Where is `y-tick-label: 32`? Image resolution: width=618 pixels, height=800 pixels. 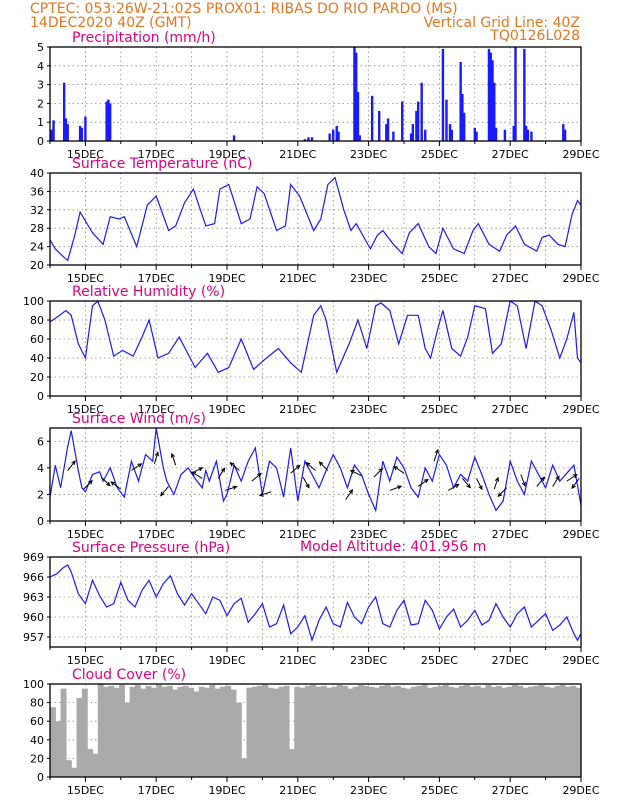
y-tick-label: 32 is located at coordinates (37, 210).